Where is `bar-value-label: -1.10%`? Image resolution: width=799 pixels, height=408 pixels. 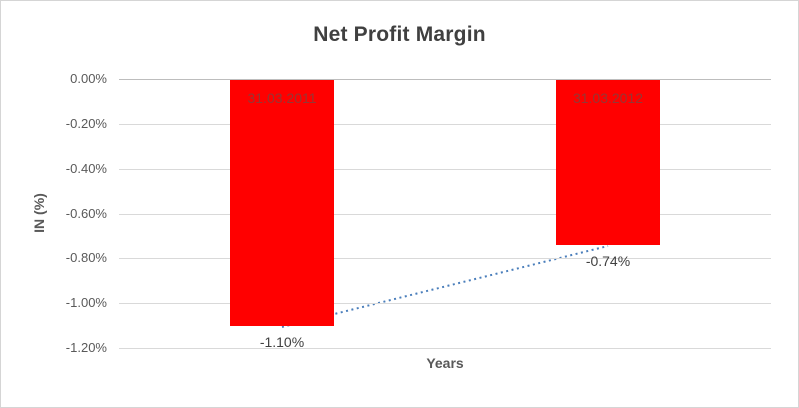 bar-value-label: -1.10% is located at coordinates (282, 342).